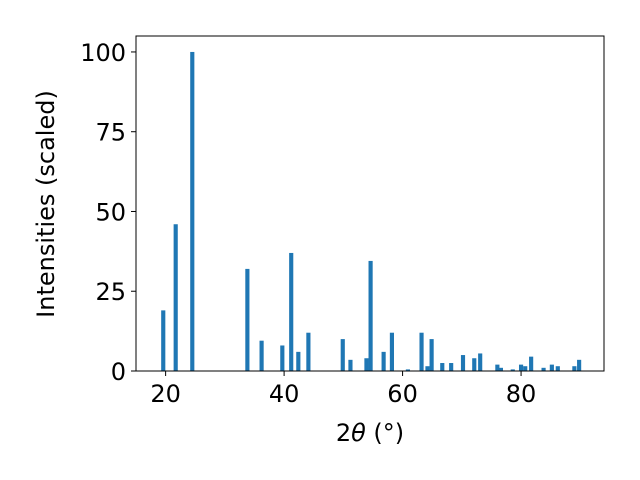 The image size is (640, 480). I want to click on y-tick-label: 0, so click(118, 372).